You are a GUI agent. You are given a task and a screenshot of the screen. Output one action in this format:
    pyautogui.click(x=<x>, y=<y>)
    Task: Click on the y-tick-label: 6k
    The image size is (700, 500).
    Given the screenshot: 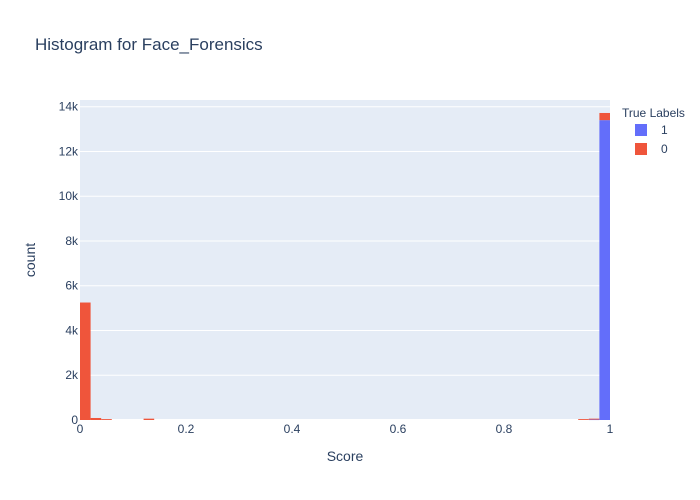 What is the action you would take?
    pyautogui.click(x=72, y=286)
    